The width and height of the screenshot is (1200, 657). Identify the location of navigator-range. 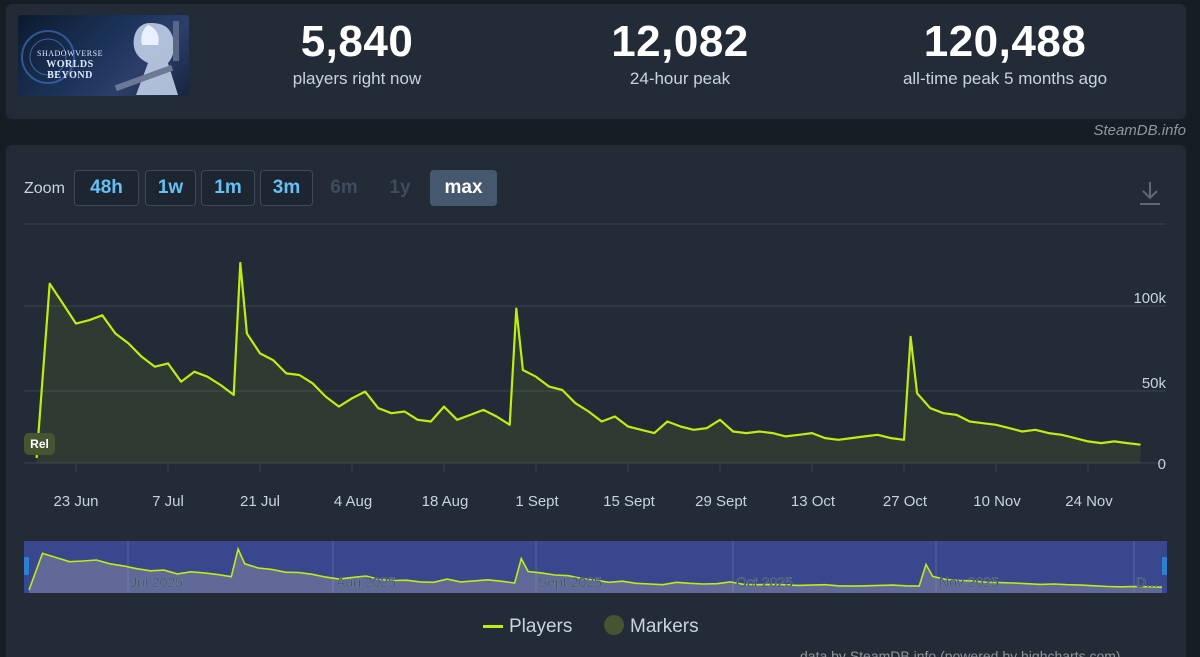
(595, 567).